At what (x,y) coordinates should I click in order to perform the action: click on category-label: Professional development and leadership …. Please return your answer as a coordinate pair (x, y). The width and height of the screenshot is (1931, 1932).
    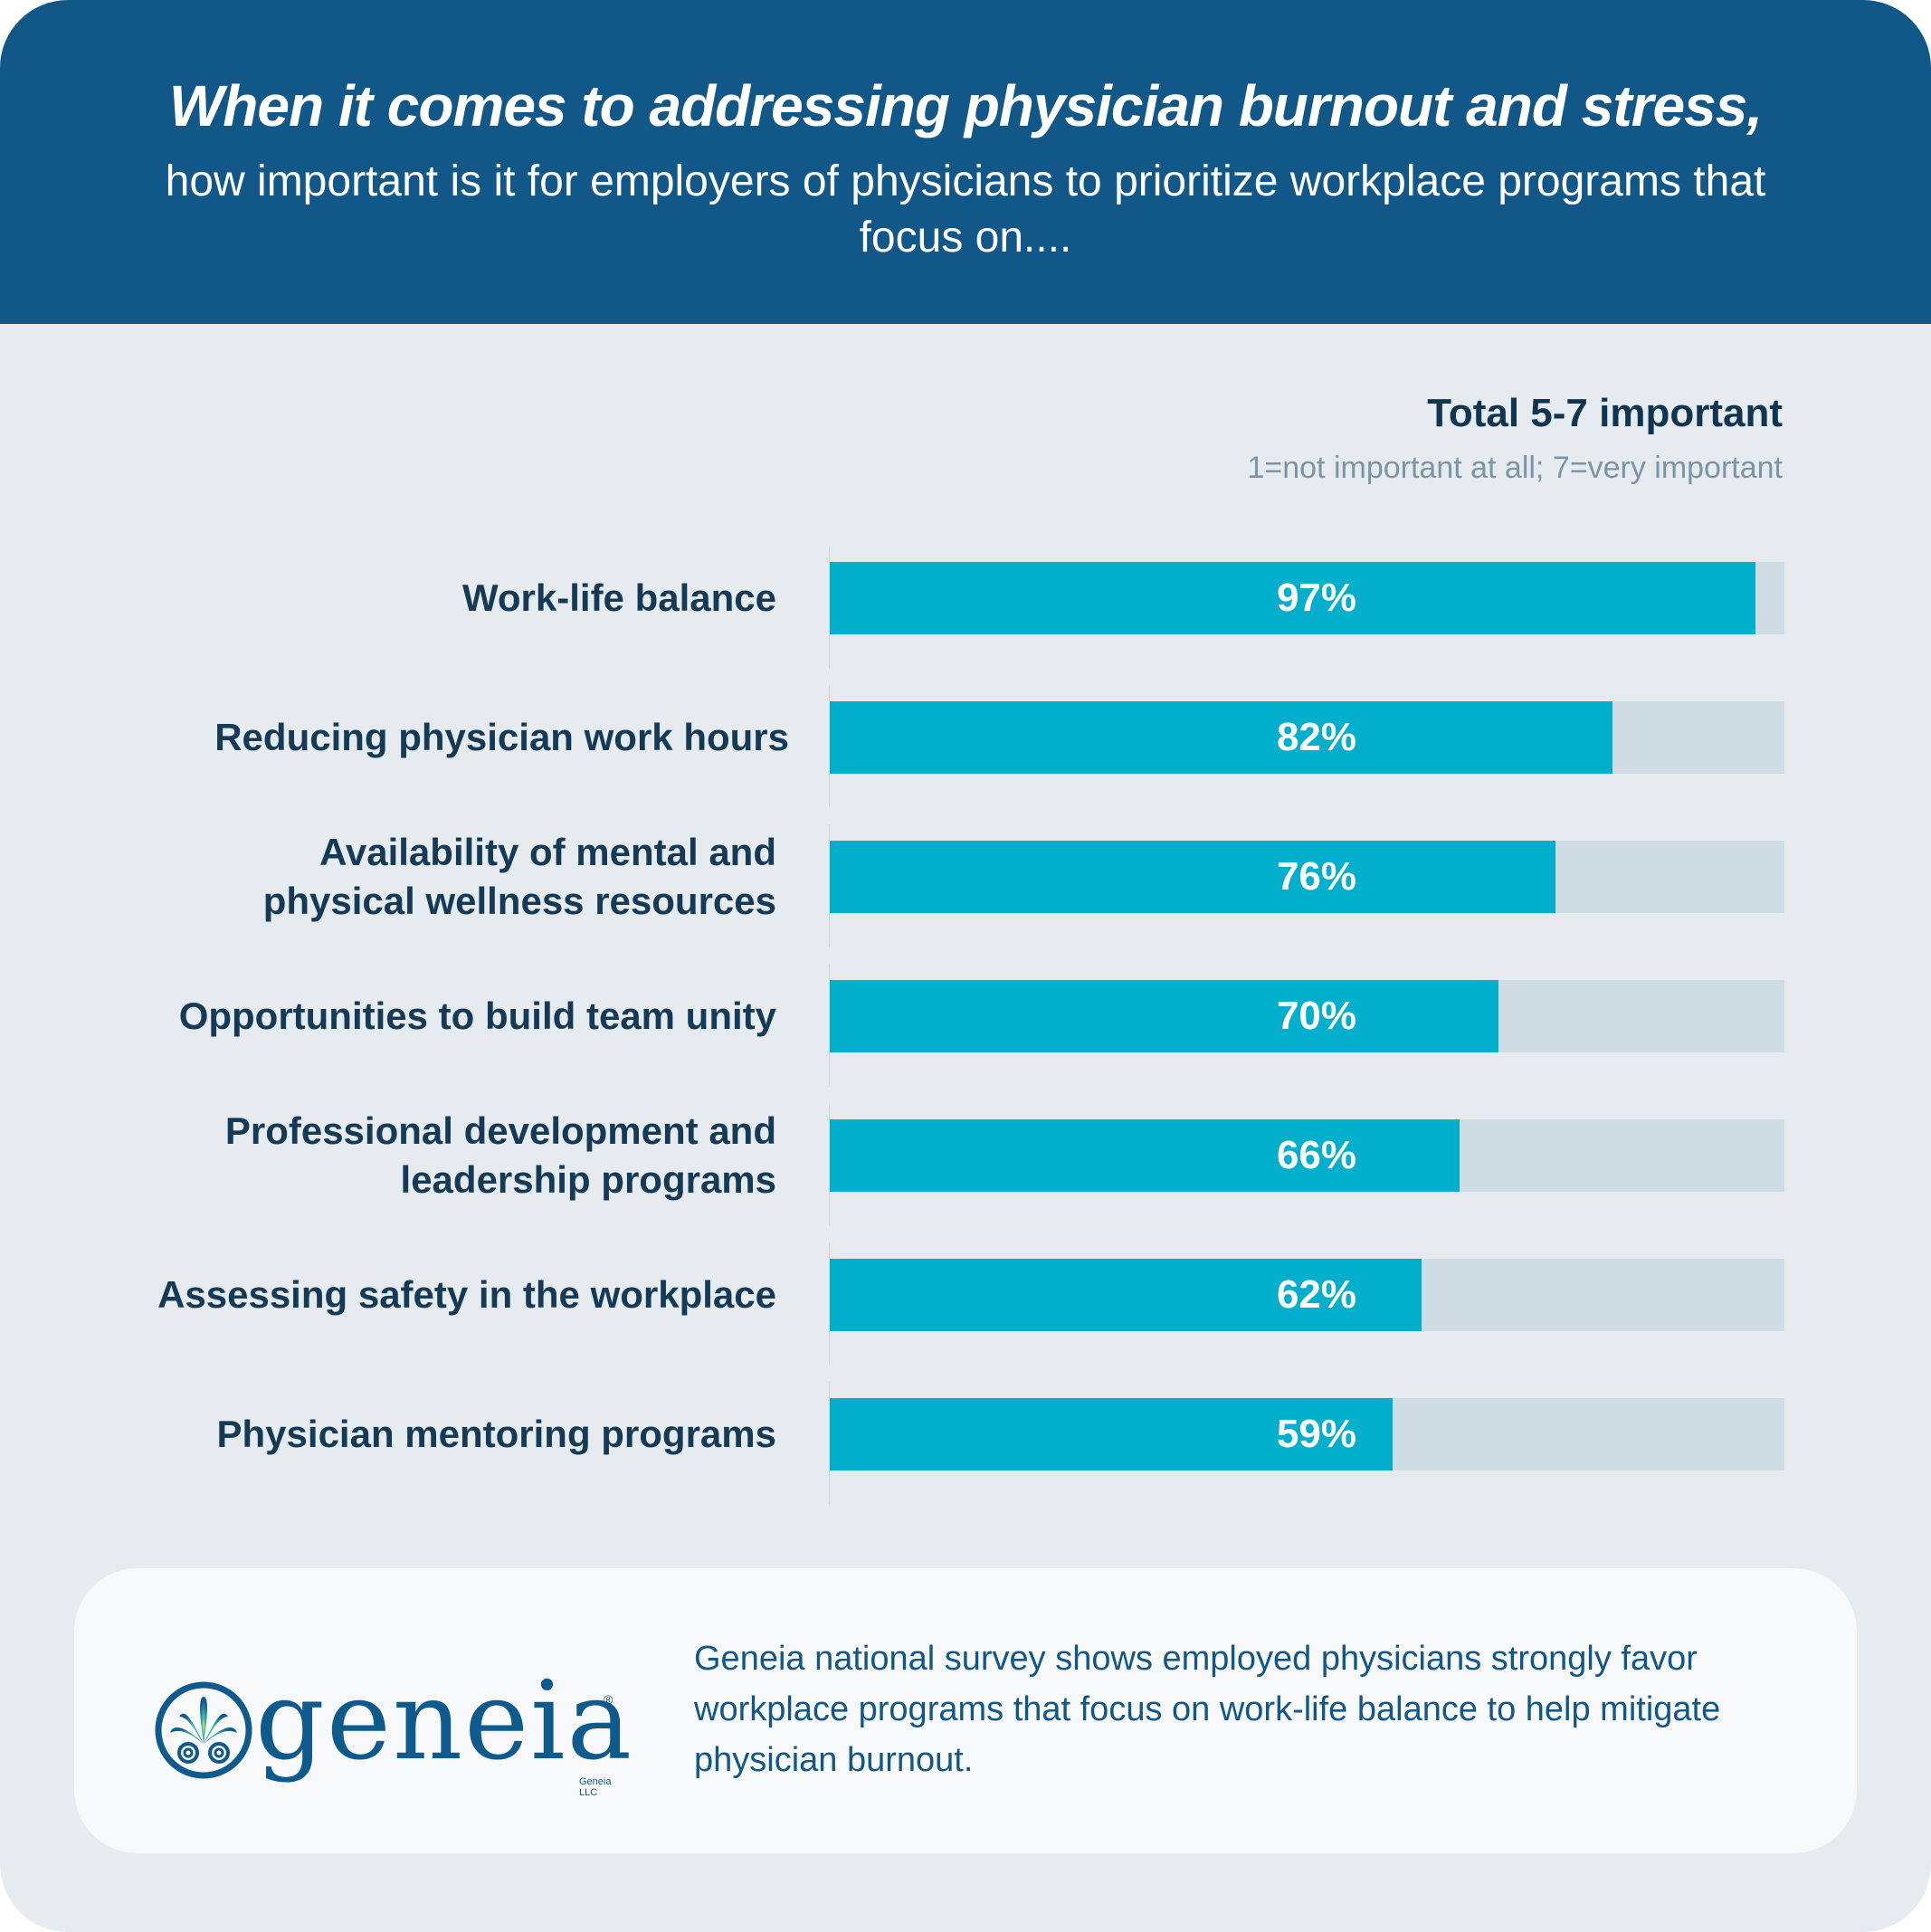
    Looking at the image, I should click on (500, 1155).